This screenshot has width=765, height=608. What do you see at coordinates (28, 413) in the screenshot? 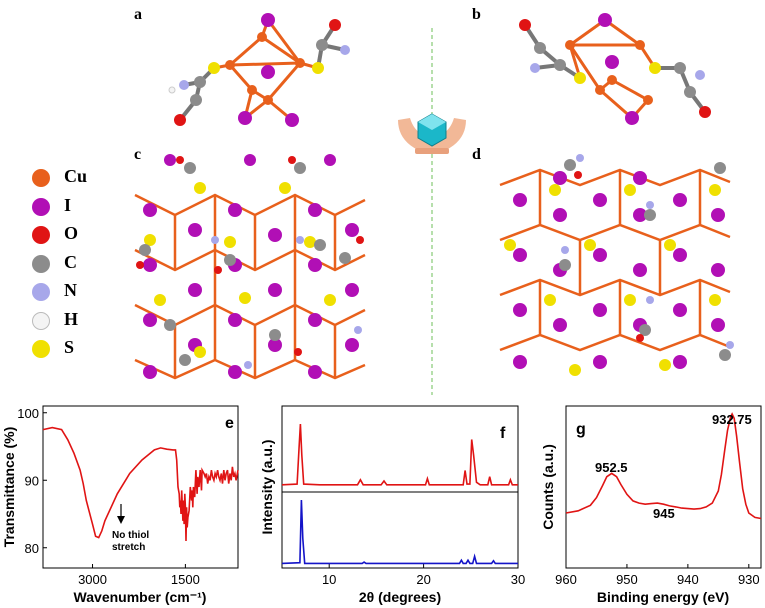
I see `y-tick-label-e: 100` at bounding box center [28, 413].